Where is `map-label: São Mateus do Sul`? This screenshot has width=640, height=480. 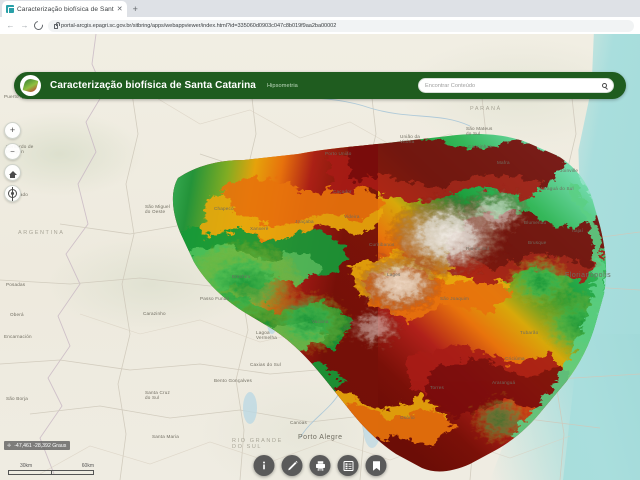
map-label: São Mateus do Sul is located at coordinates (479, 131).